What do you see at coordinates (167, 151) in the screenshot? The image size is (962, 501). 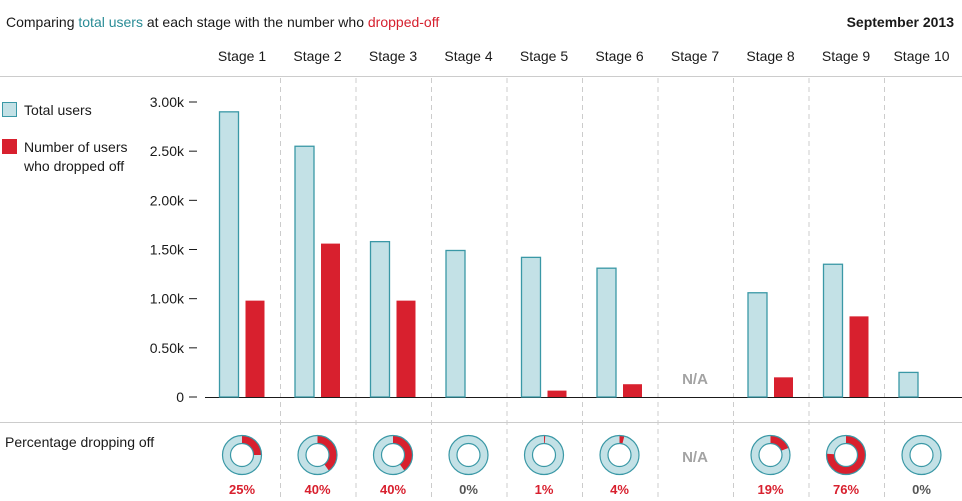 I see `y-tick-label: 2.50k` at bounding box center [167, 151].